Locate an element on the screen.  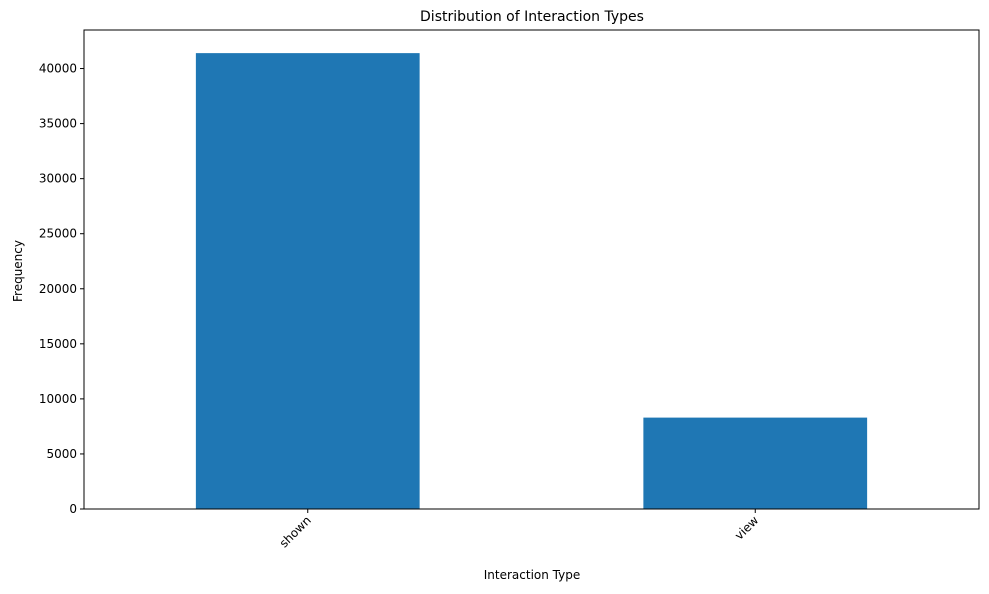
bar-view is located at coordinates (755, 463).